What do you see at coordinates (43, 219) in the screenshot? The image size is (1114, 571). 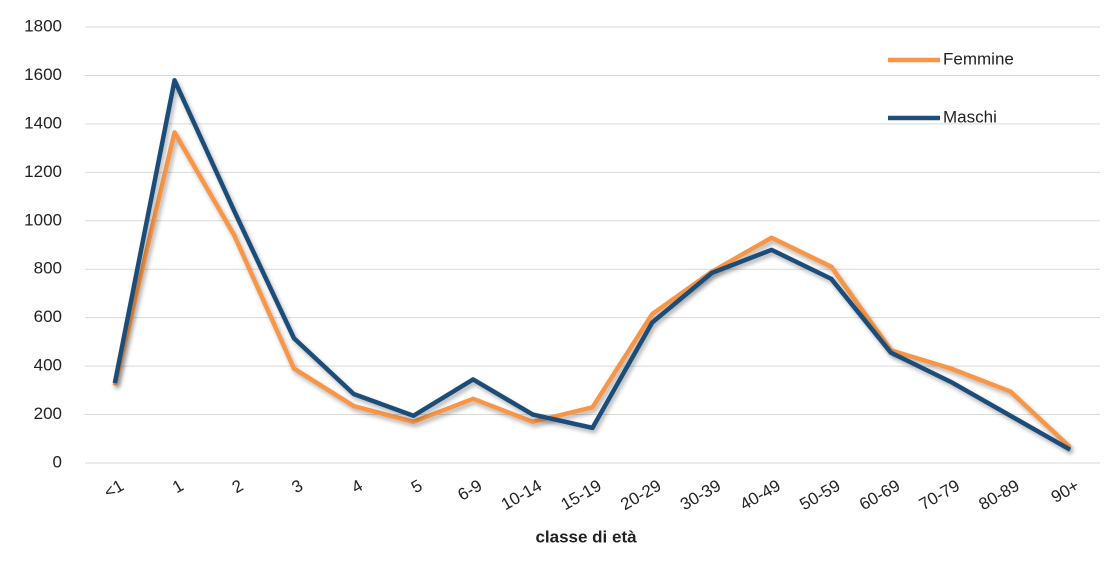 I see `y-tick-label: 1000` at bounding box center [43, 219].